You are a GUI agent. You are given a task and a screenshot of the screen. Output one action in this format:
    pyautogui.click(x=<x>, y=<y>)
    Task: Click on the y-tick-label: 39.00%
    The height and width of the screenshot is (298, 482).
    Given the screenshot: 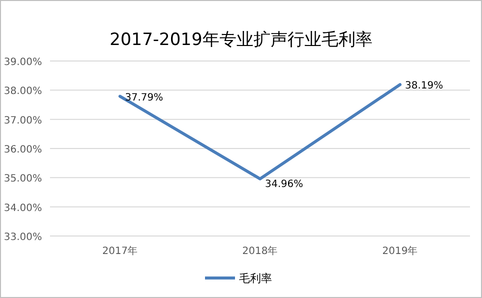 What is the action you would take?
    pyautogui.click(x=23, y=62)
    